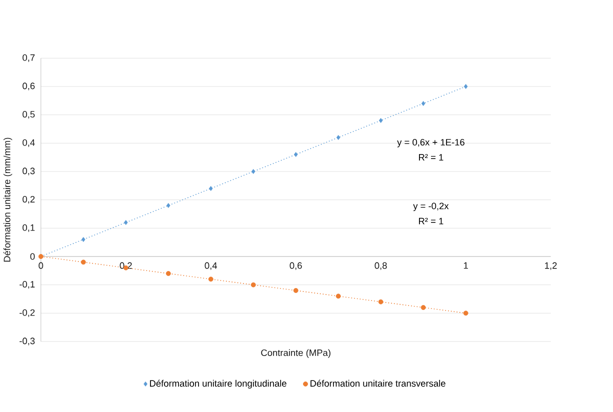  What do you see at coordinates (28, 228) in the screenshot?
I see `y-tick-label: 0,1` at bounding box center [28, 228].